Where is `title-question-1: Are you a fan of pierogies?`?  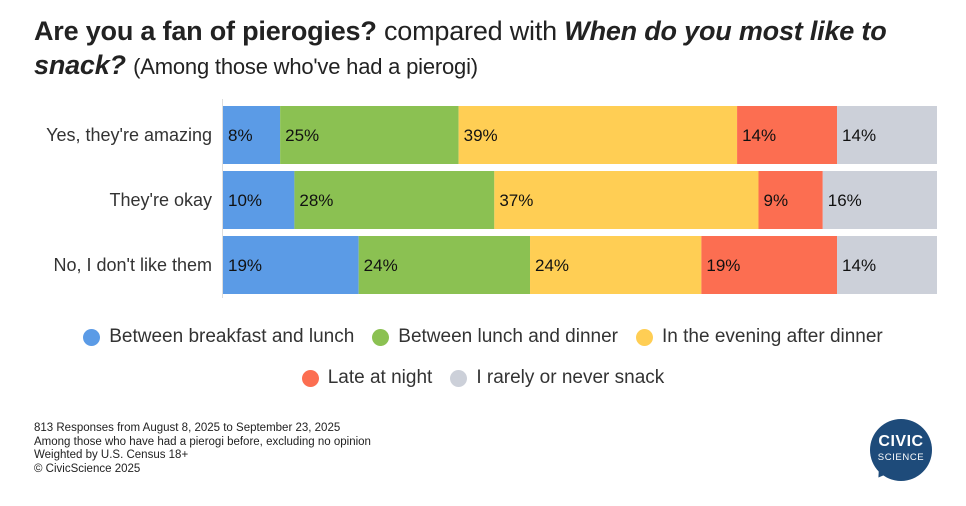 title-question-1: Are you a fan of pierogies? is located at coordinates (205, 31).